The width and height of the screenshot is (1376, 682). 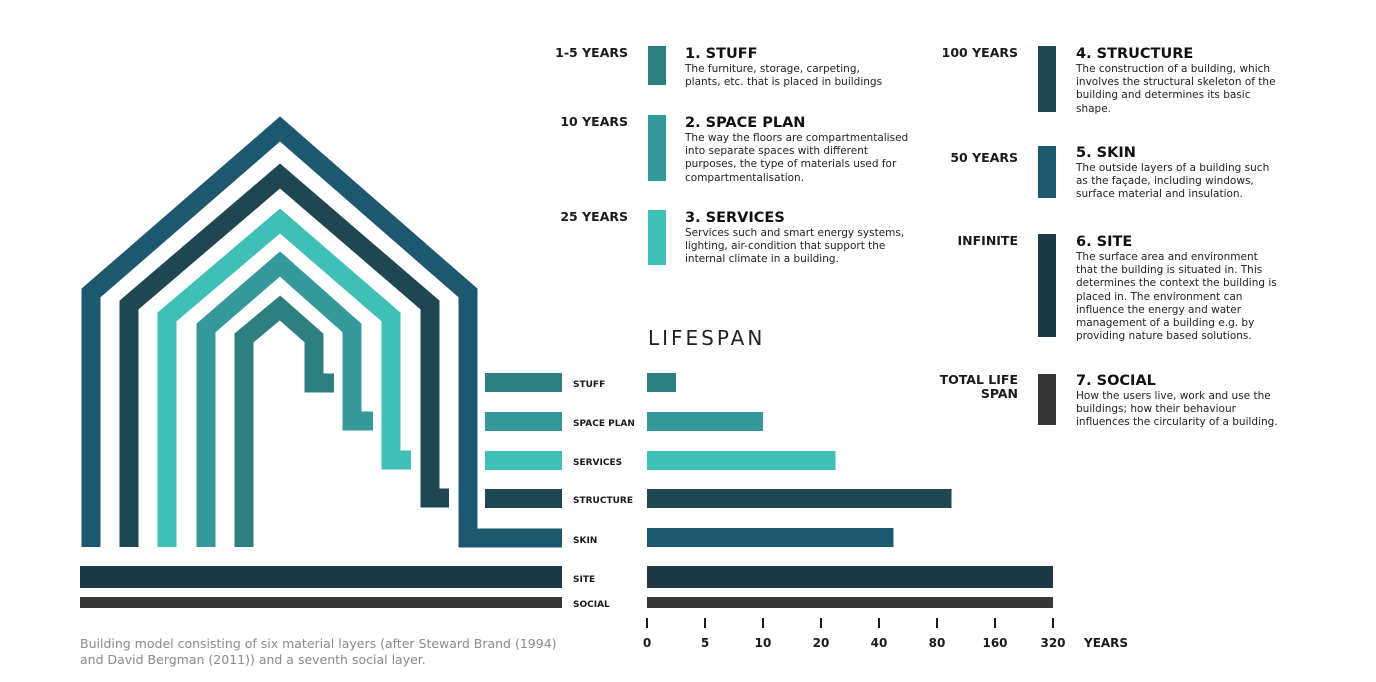 I want to click on house-stub-space-plan, so click(x=523, y=421).